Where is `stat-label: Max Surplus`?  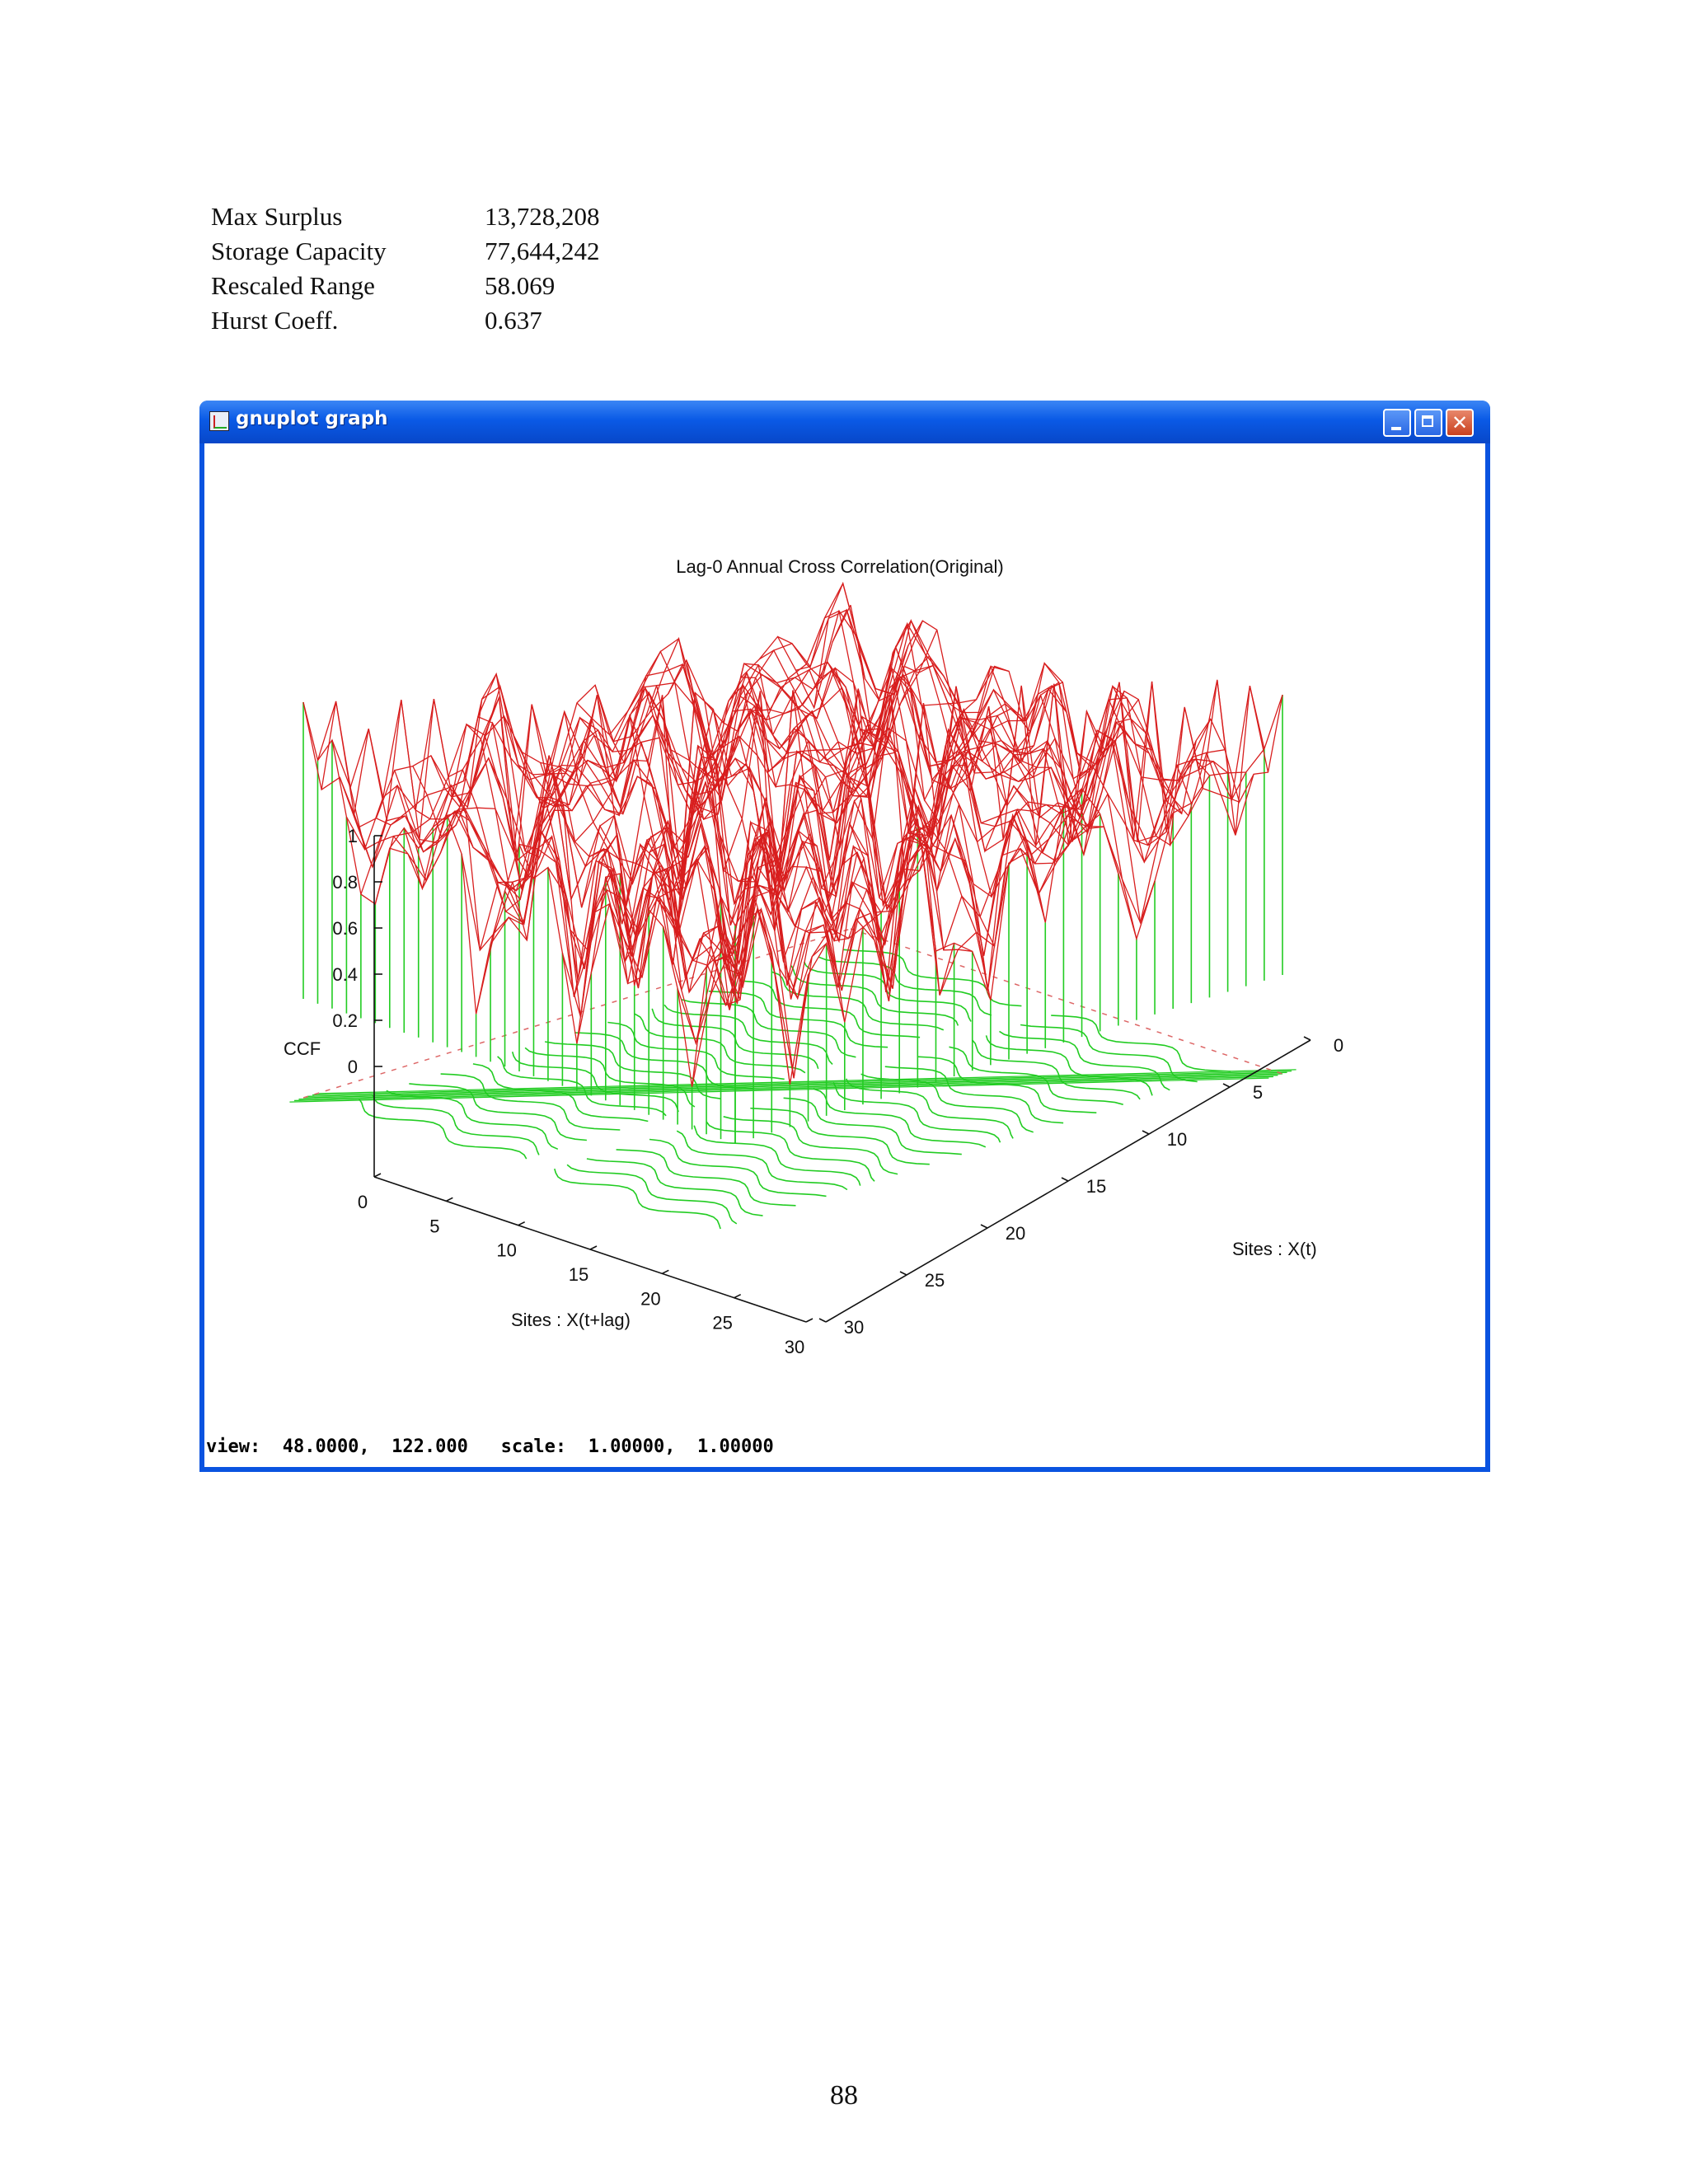
stat-label: Max Surplus is located at coordinates (277, 216).